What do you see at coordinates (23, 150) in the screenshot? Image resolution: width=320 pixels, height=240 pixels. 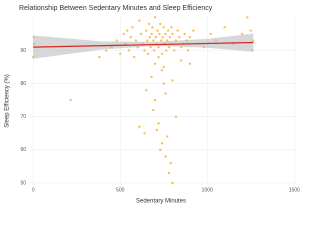 I see `y-tick-label: 60` at bounding box center [23, 150].